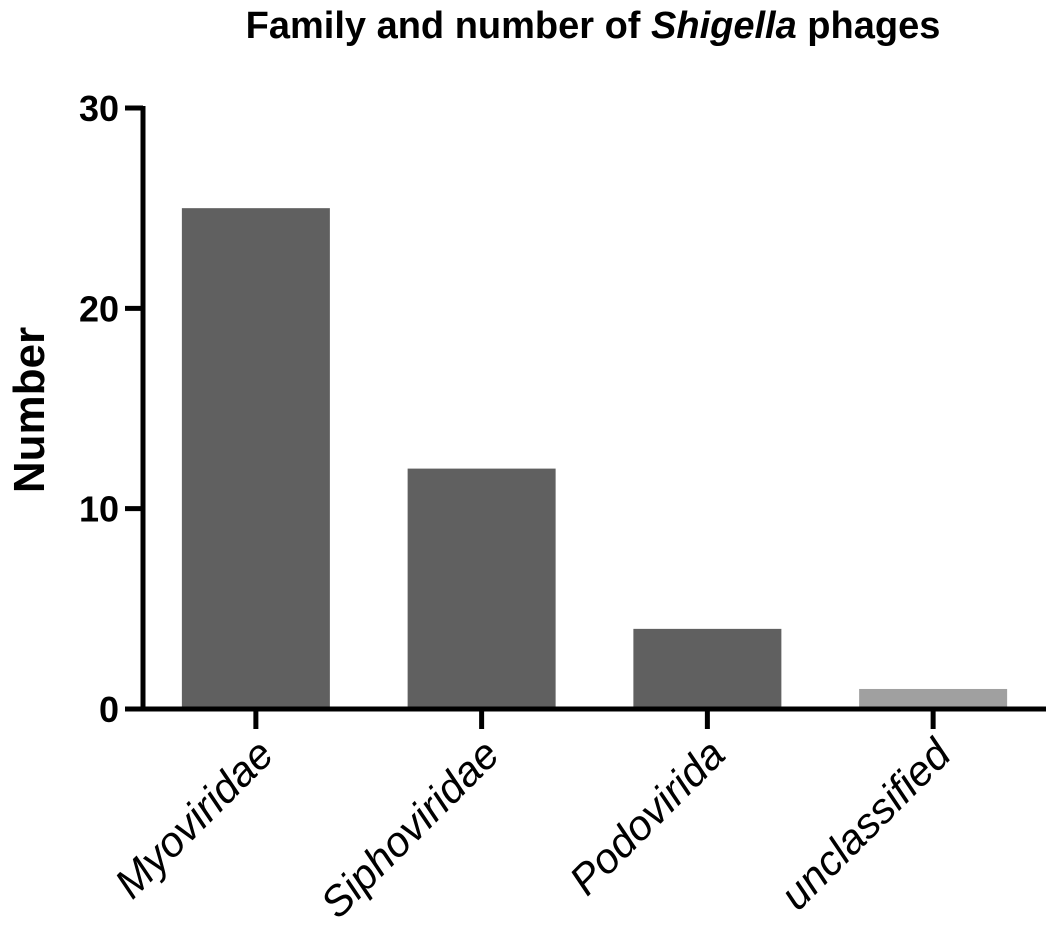 Image resolution: width=1053 pixels, height=941 pixels. I want to click on y-axis-label: Number, so click(29, 410).